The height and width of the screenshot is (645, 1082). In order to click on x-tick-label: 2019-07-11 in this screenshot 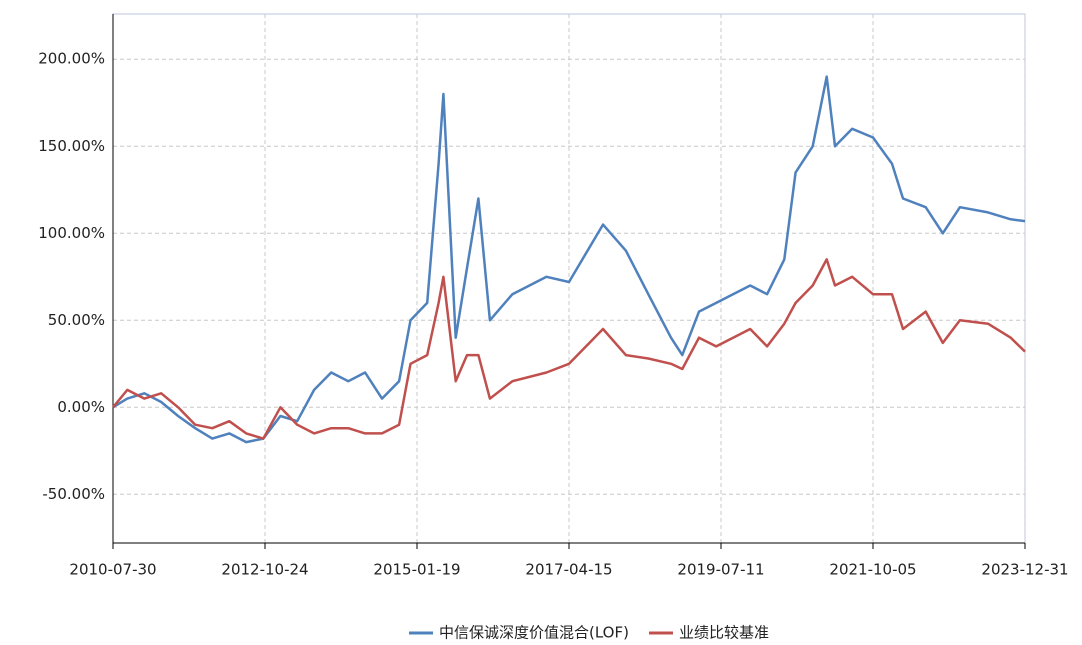, I will do `click(720, 570)`.